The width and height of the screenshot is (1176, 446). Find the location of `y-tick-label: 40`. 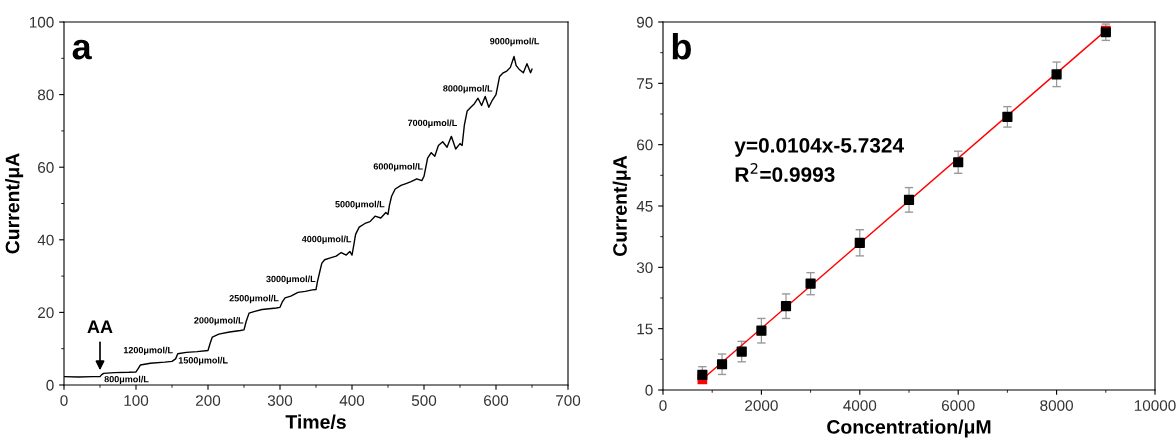

y-tick-label: 40 is located at coordinates (45, 240).